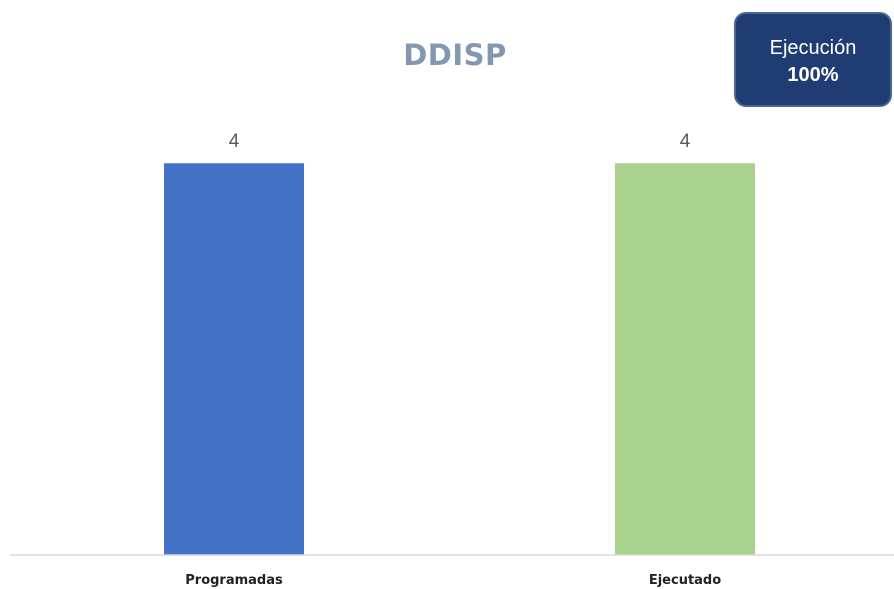 The image size is (894, 589). What do you see at coordinates (234, 359) in the screenshot?
I see `bar-programadas` at bounding box center [234, 359].